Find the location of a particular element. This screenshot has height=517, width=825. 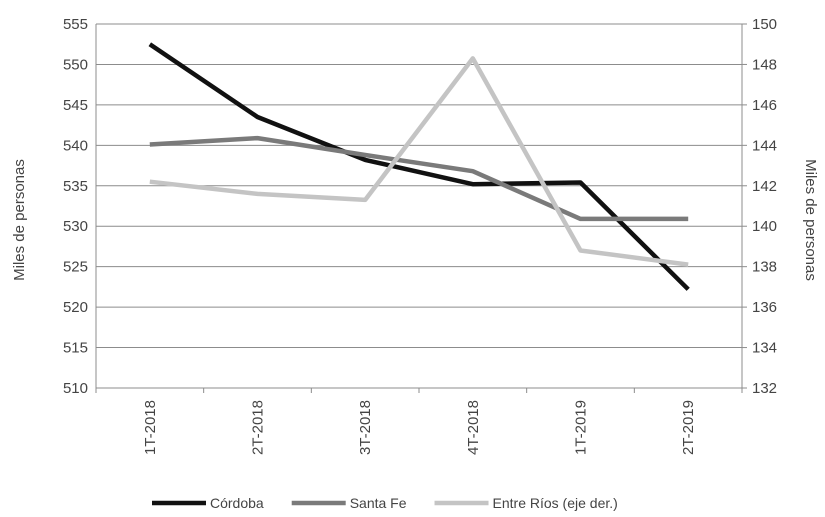

x-tick-label: 2T-2018 is located at coordinates (258, 427).